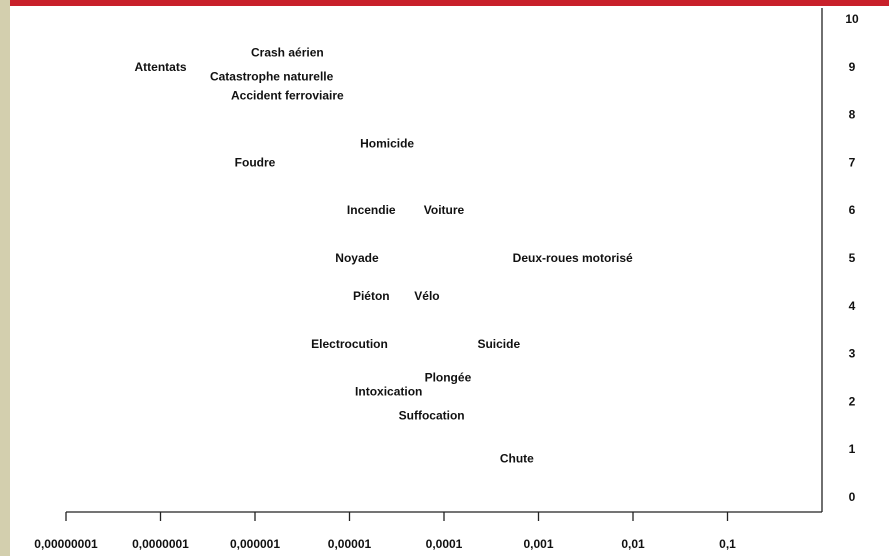 The image size is (889, 556). Describe the element at coordinates (852, 258) in the screenshot. I see `y-tick-label: 5` at that location.